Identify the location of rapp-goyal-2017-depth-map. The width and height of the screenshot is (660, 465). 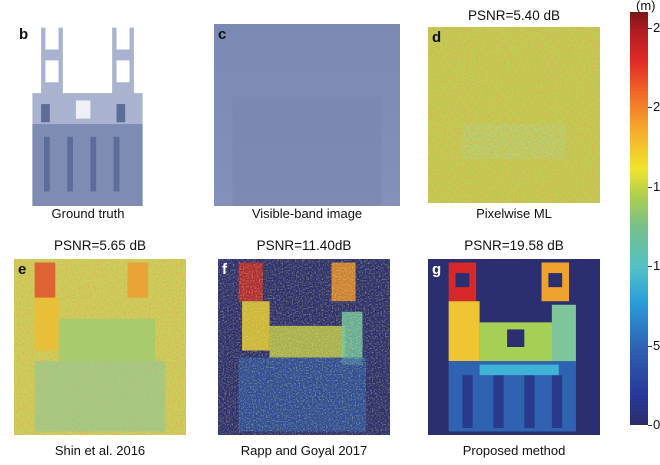
(304, 347).